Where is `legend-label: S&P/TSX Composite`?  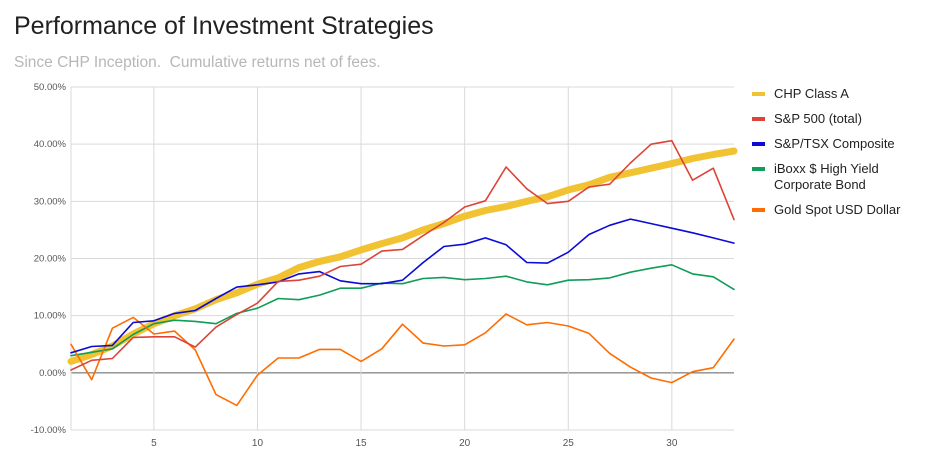 legend-label: S&P/TSX Composite is located at coordinates (834, 143).